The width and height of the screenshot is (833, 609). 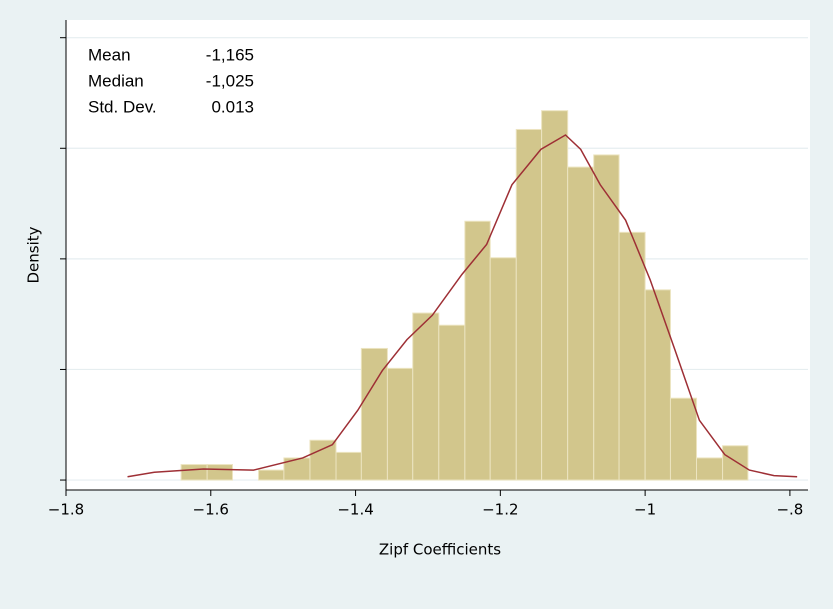 I want to click on stat-value: 0.013, so click(x=232, y=106).